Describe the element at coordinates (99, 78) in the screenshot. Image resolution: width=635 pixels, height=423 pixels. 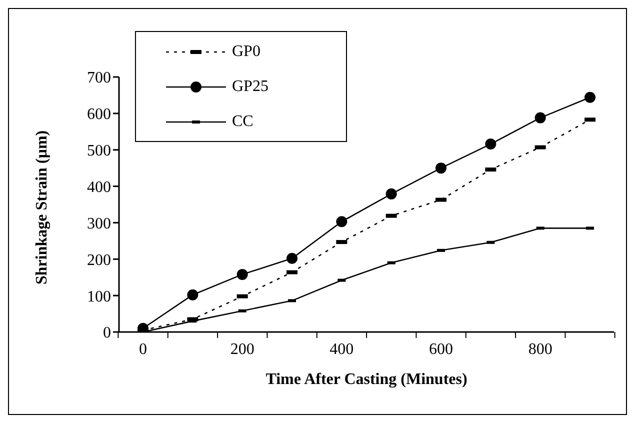
I see `y-tick-label: 700` at that location.